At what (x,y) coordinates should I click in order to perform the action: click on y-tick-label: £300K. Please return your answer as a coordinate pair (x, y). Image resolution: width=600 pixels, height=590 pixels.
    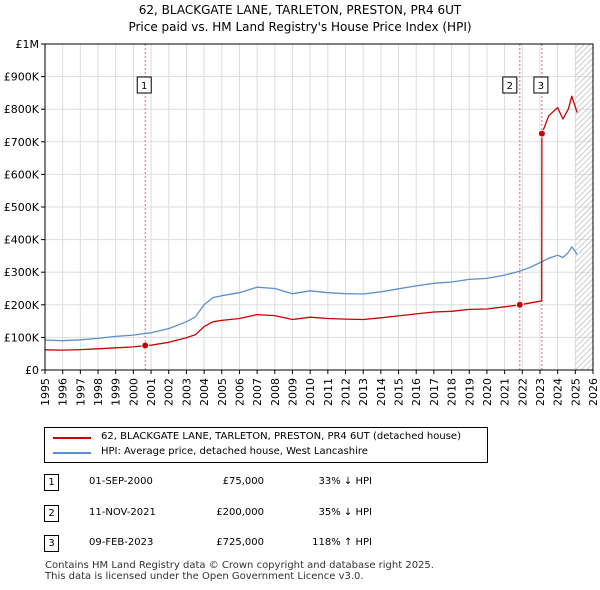
    Looking at the image, I should click on (22, 272).